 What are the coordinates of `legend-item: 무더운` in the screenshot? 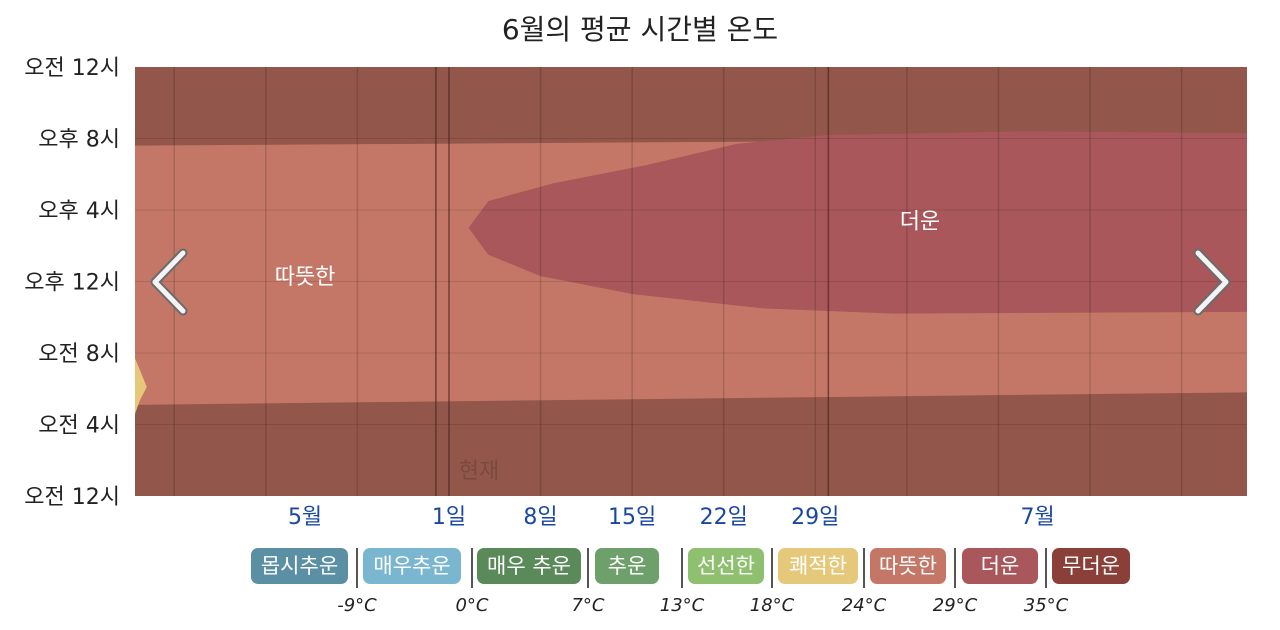 It's located at (1091, 566).